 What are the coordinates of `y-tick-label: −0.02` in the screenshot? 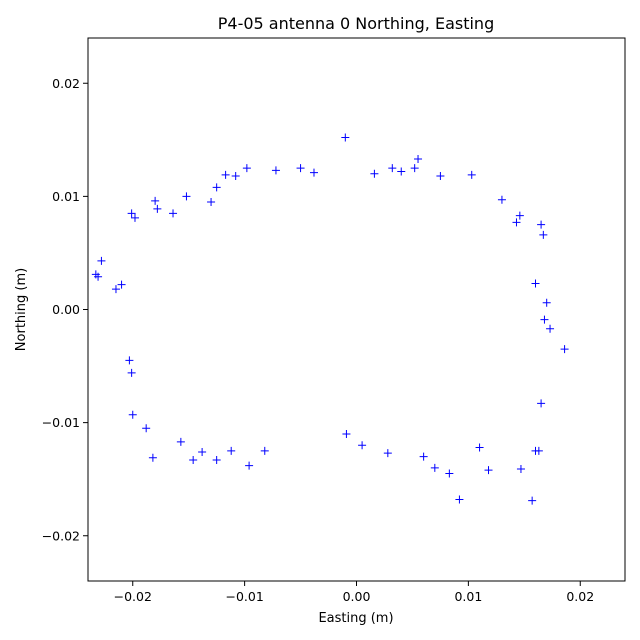 It's located at (61, 535).